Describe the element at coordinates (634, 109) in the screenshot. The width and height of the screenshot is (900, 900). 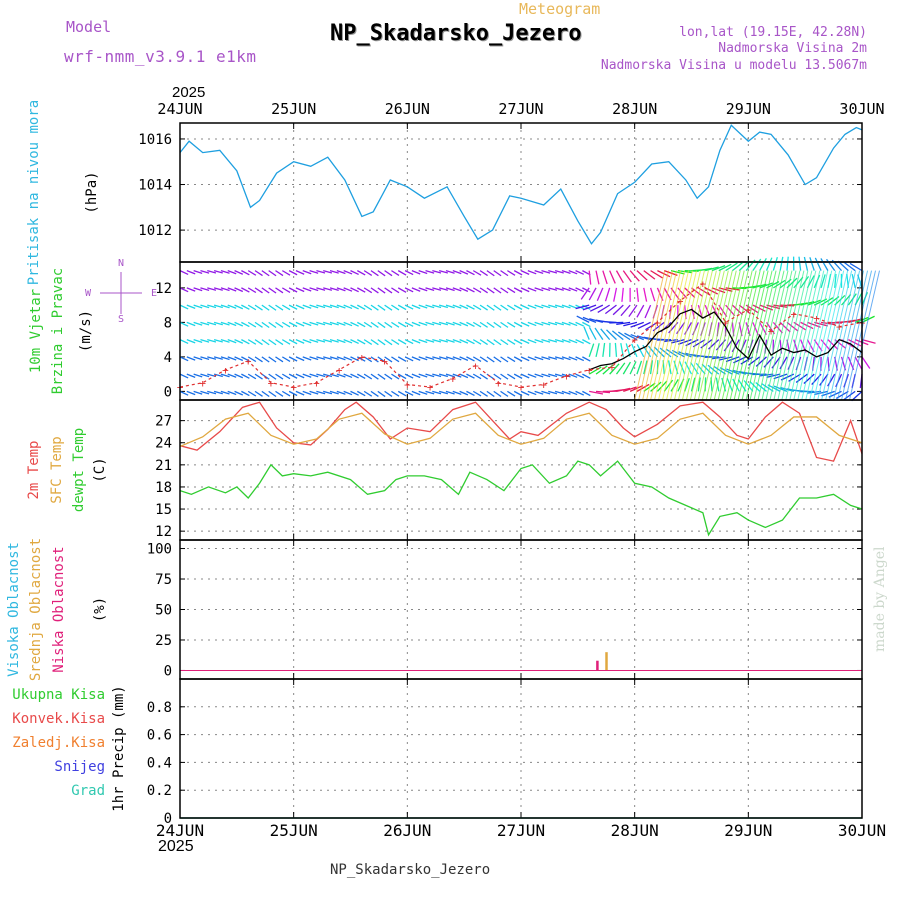
I see `time-tick-top: 28JUN` at that location.